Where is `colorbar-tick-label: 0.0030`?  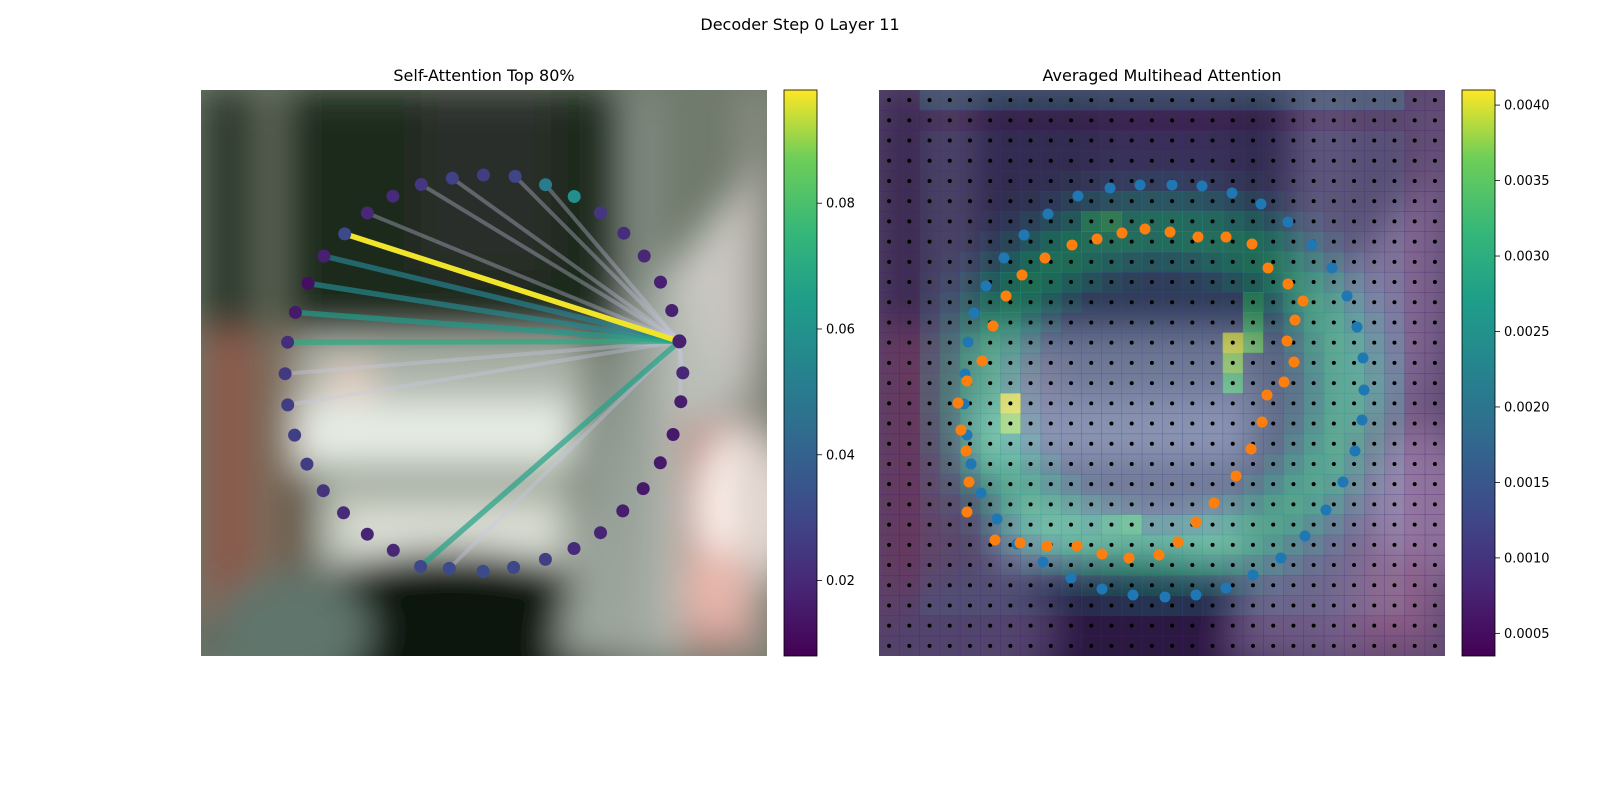 colorbar-tick-label: 0.0030 is located at coordinates (1527, 257).